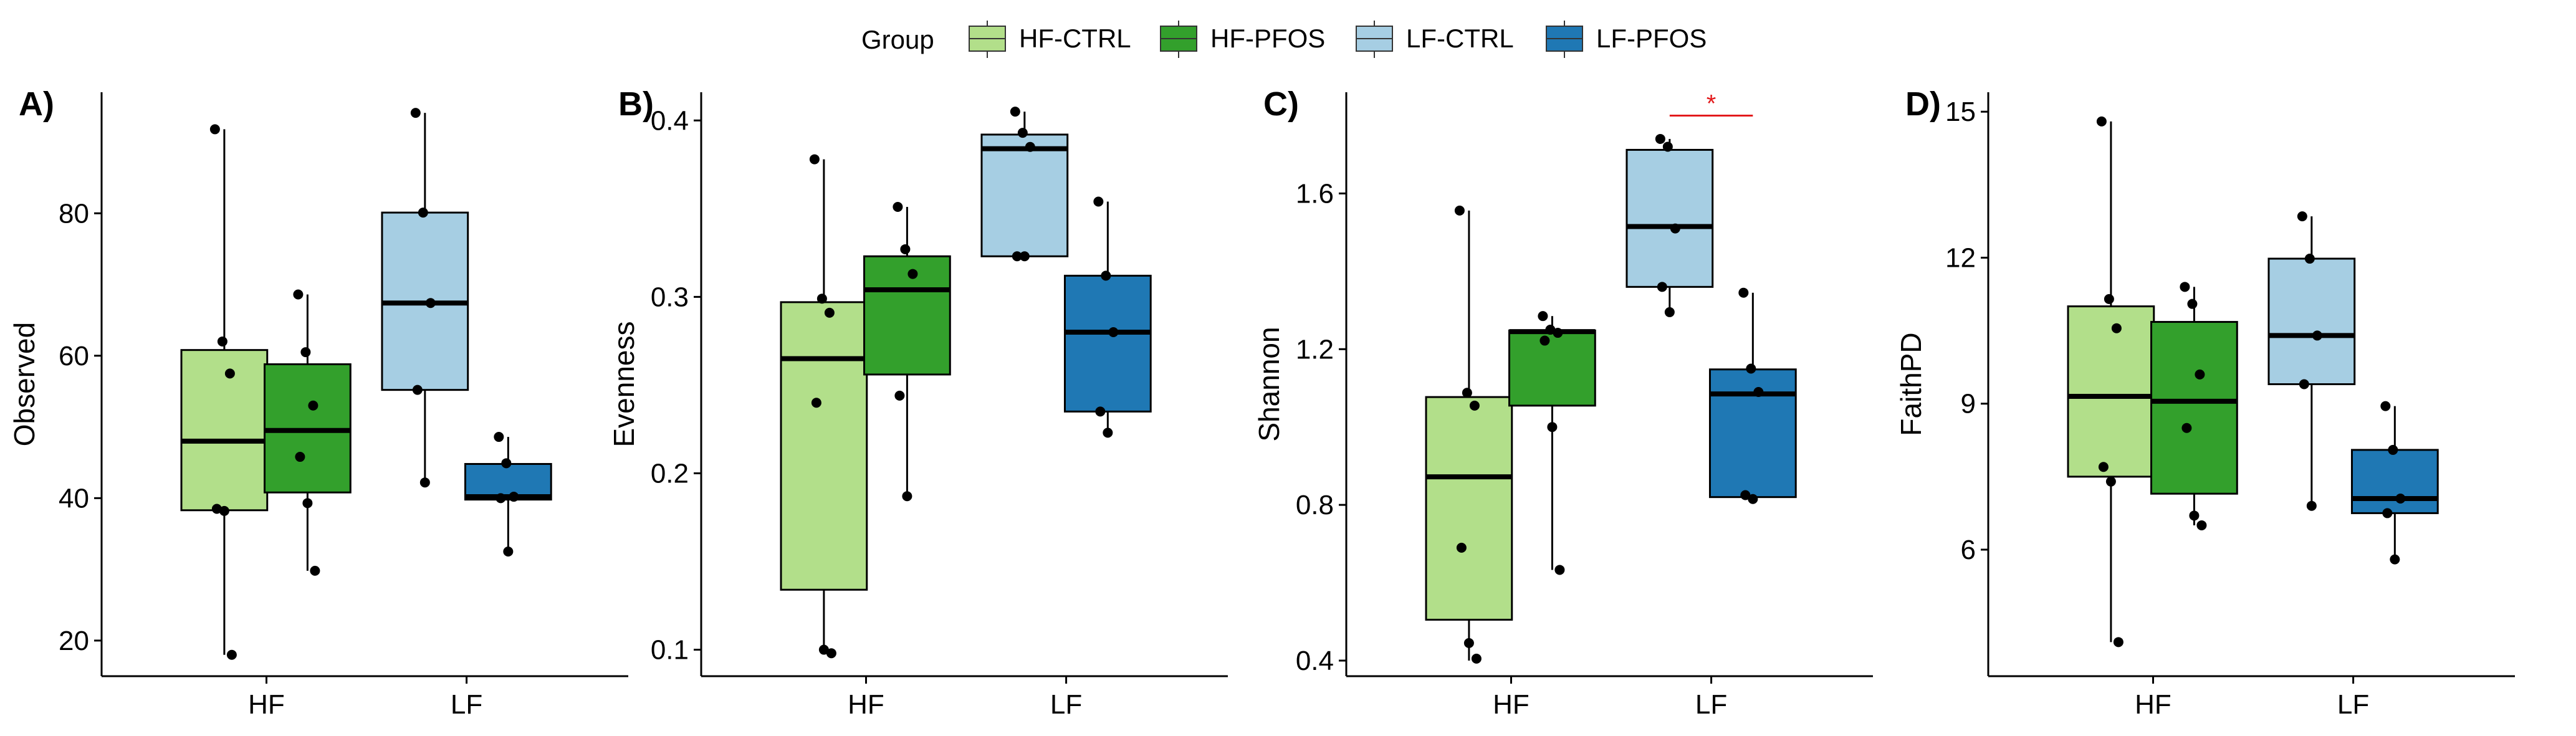  What do you see at coordinates (1268, 39) in the screenshot?
I see `legend-label: HF-PFOS` at bounding box center [1268, 39].